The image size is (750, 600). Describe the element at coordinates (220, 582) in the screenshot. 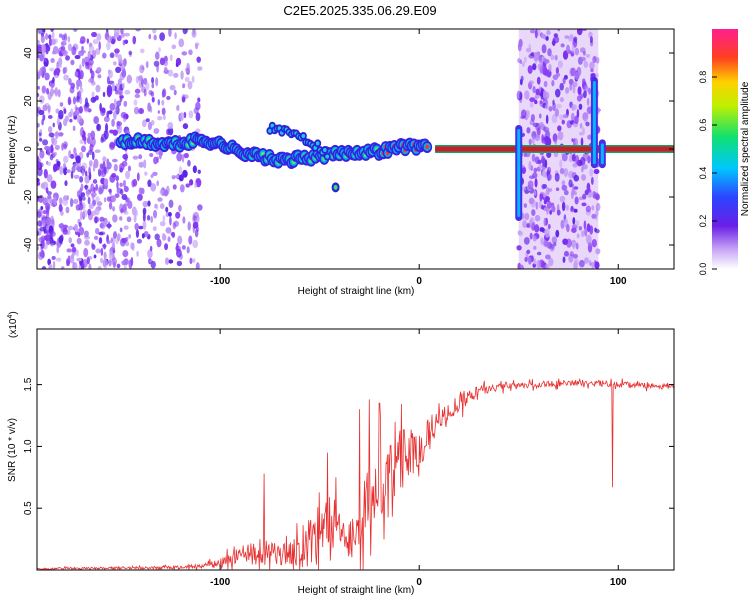

I see `x-tick-label: -100` at that location.